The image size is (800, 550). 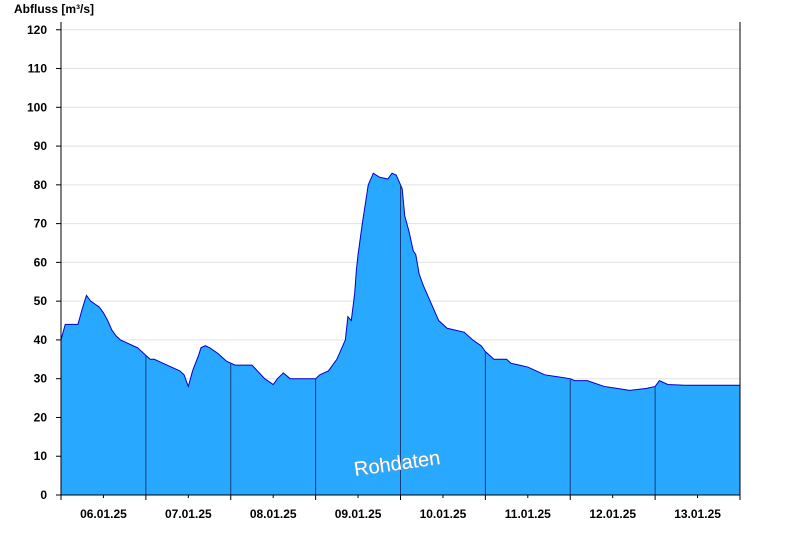 I want to click on y-tick-label: 10, so click(x=41, y=456).